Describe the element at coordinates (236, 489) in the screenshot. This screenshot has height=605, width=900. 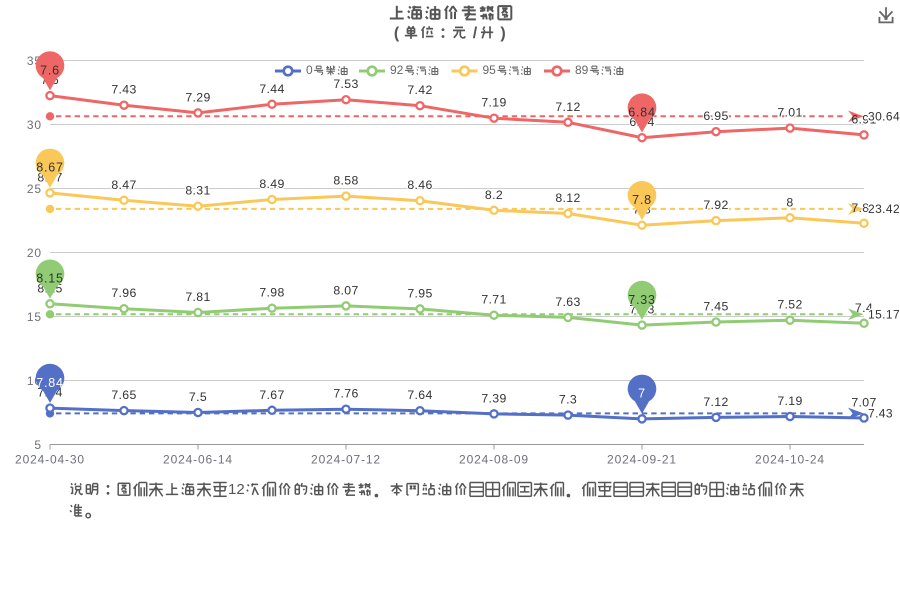
I see `svg-text: 12` at that location.